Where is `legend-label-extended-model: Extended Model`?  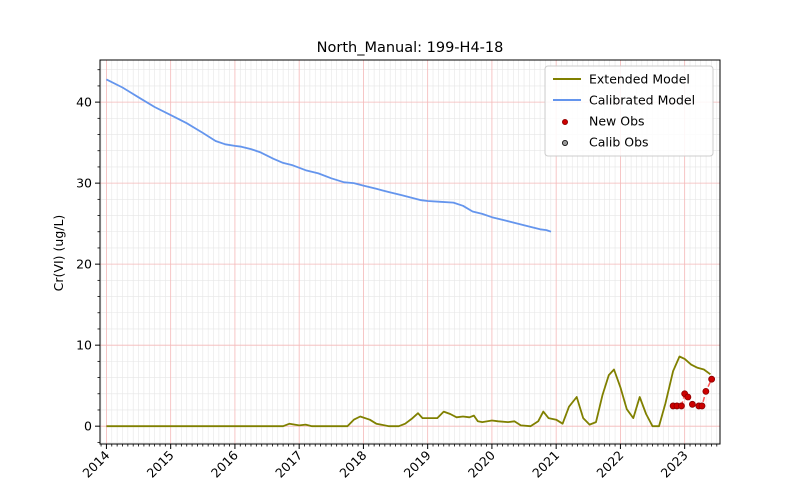 legend-label-extended-model: Extended Model is located at coordinates (639, 79).